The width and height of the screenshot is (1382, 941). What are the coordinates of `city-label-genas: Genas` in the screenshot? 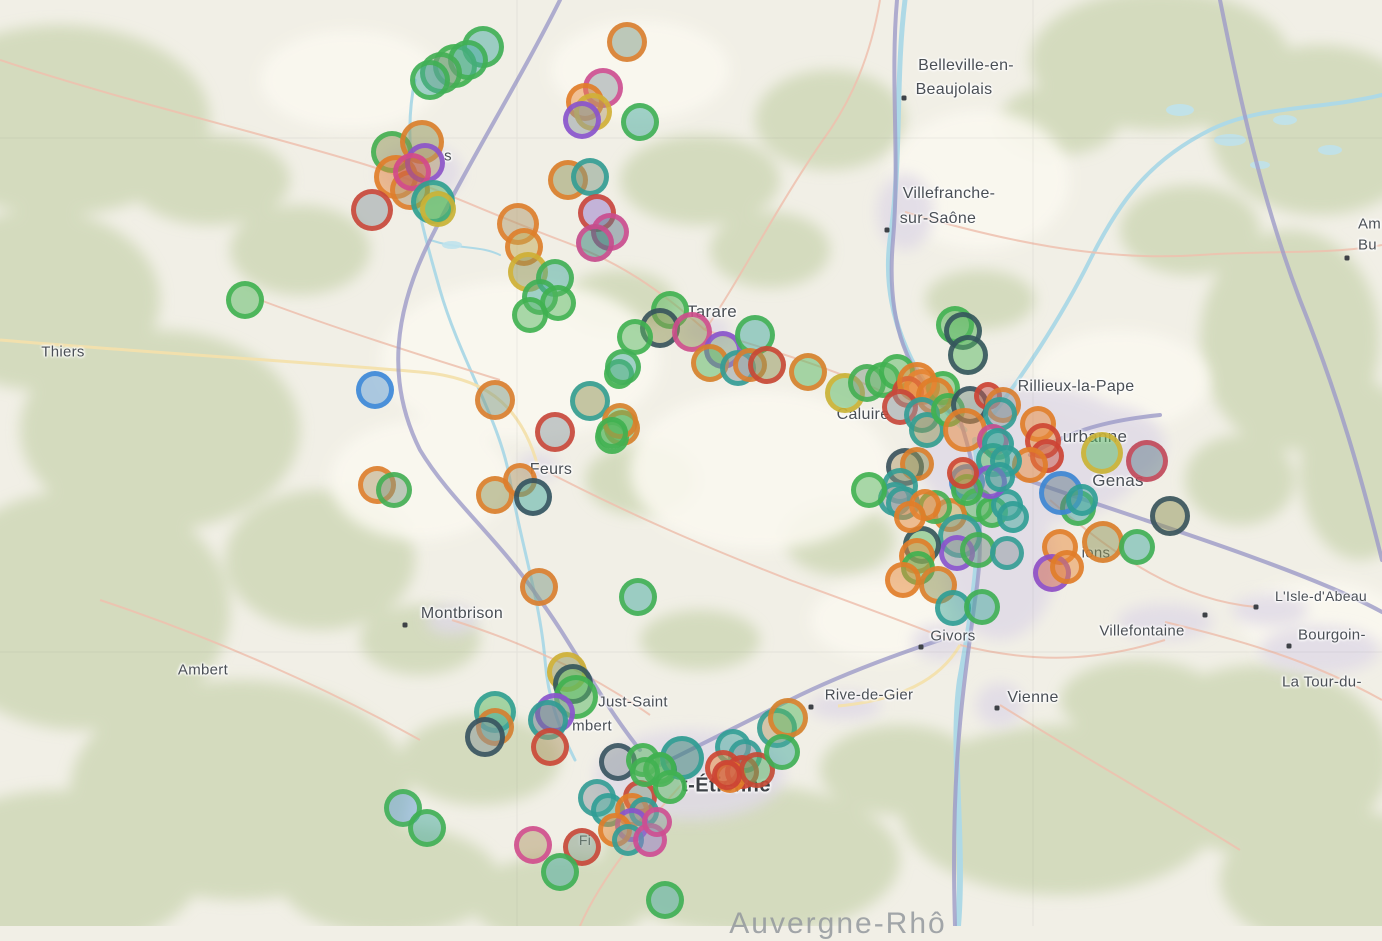 It's located at (1118, 480).